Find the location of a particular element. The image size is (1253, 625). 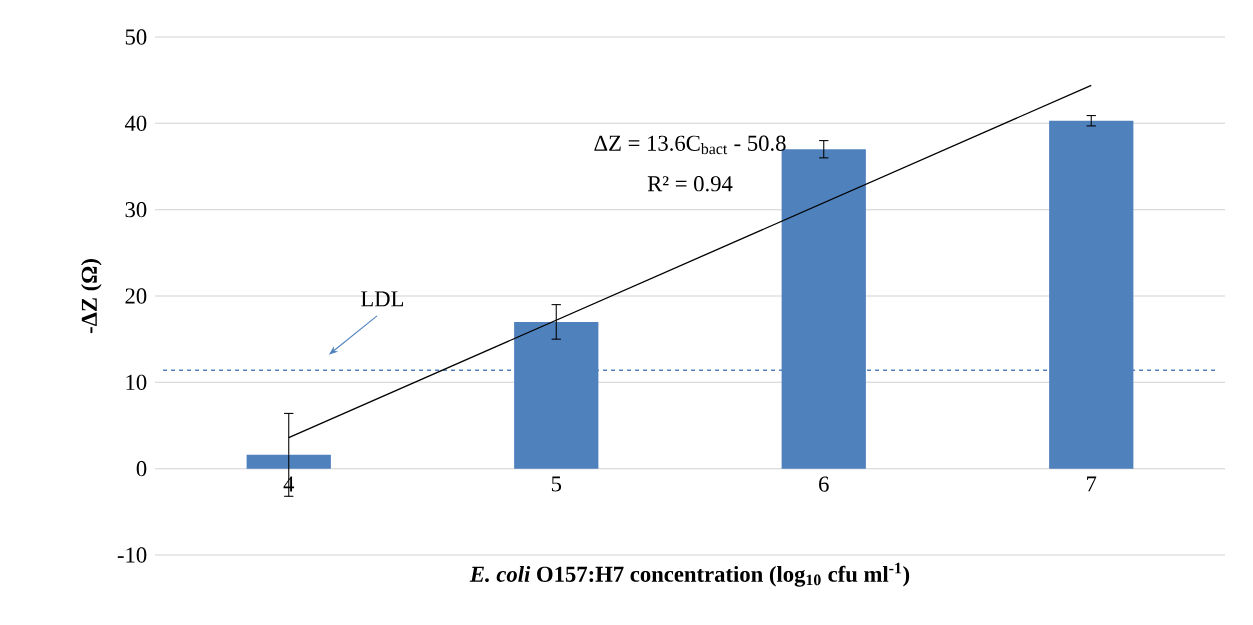

y-tick-label: -10 is located at coordinates (132, 555).